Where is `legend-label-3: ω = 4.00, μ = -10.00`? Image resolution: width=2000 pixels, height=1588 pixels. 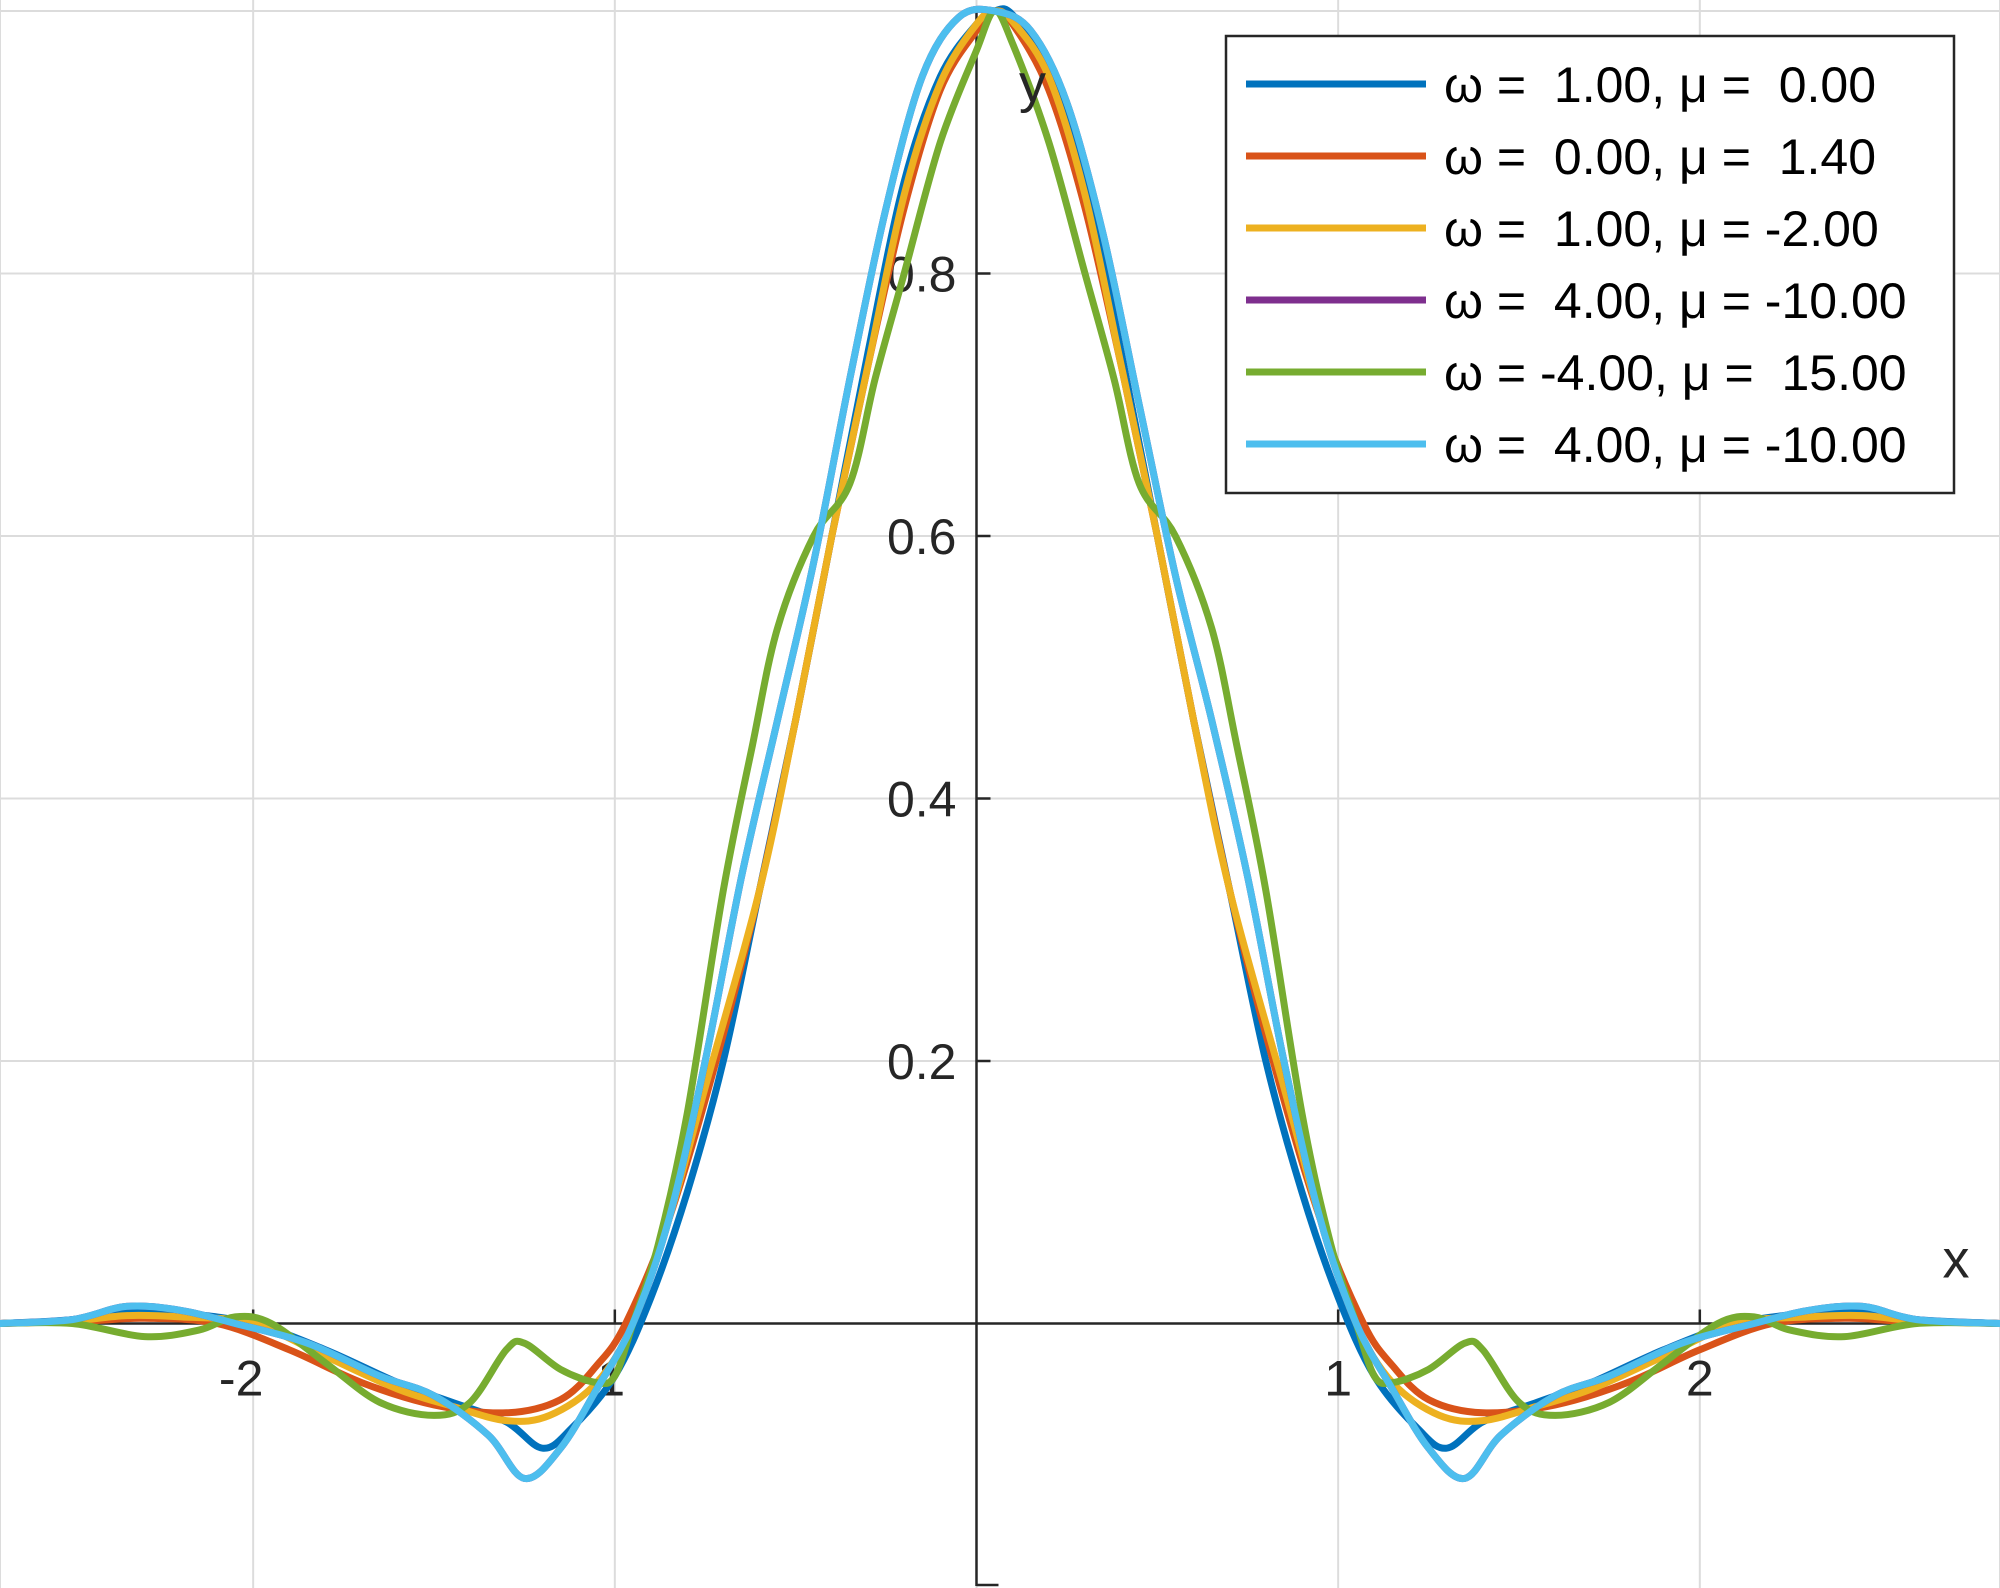 legend-label-3: ω = 4.00, μ = -10.00 is located at coordinates (1675, 301).